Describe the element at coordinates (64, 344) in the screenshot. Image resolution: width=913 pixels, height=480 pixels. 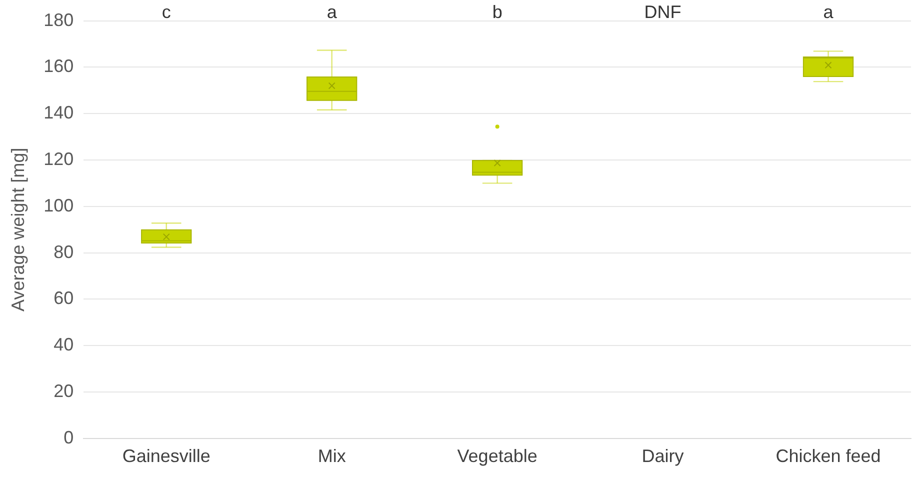
I see `y-tick-label: 40` at that location.